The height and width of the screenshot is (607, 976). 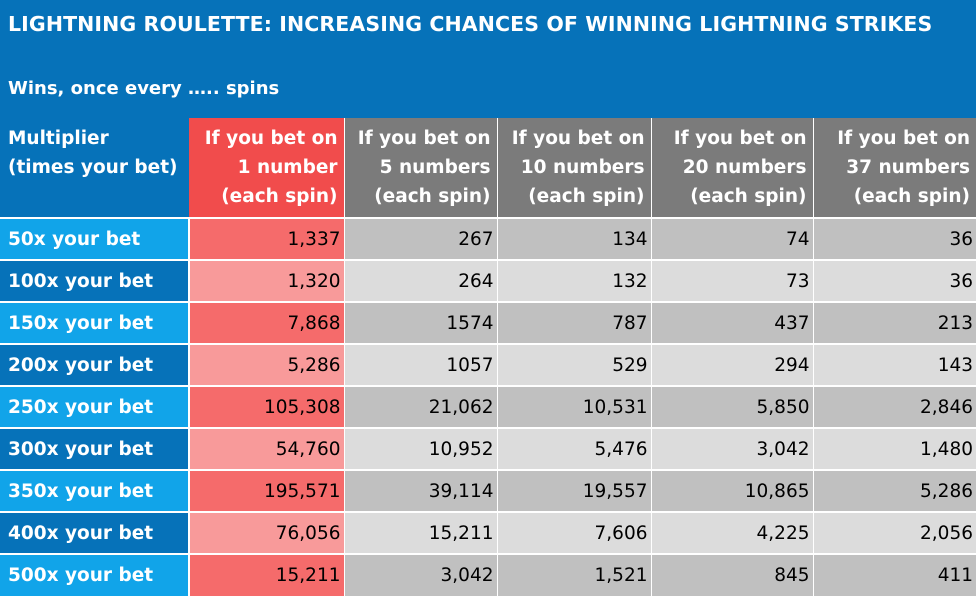 What do you see at coordinates (573, 574) in the screenshot?
I see `odds-cell: 1,521` at bounding box center [573, 574].